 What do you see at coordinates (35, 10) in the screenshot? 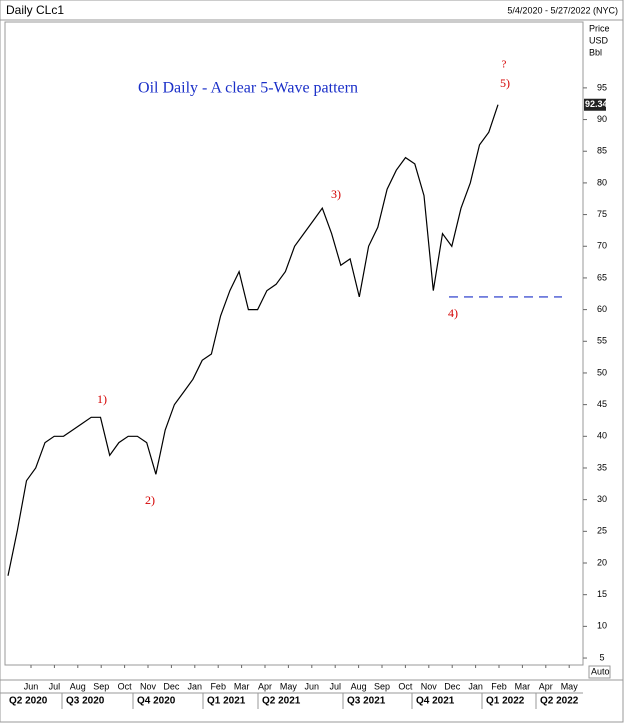
I see `chart-title: Daily CLc1` at bounding box center [35, 10].